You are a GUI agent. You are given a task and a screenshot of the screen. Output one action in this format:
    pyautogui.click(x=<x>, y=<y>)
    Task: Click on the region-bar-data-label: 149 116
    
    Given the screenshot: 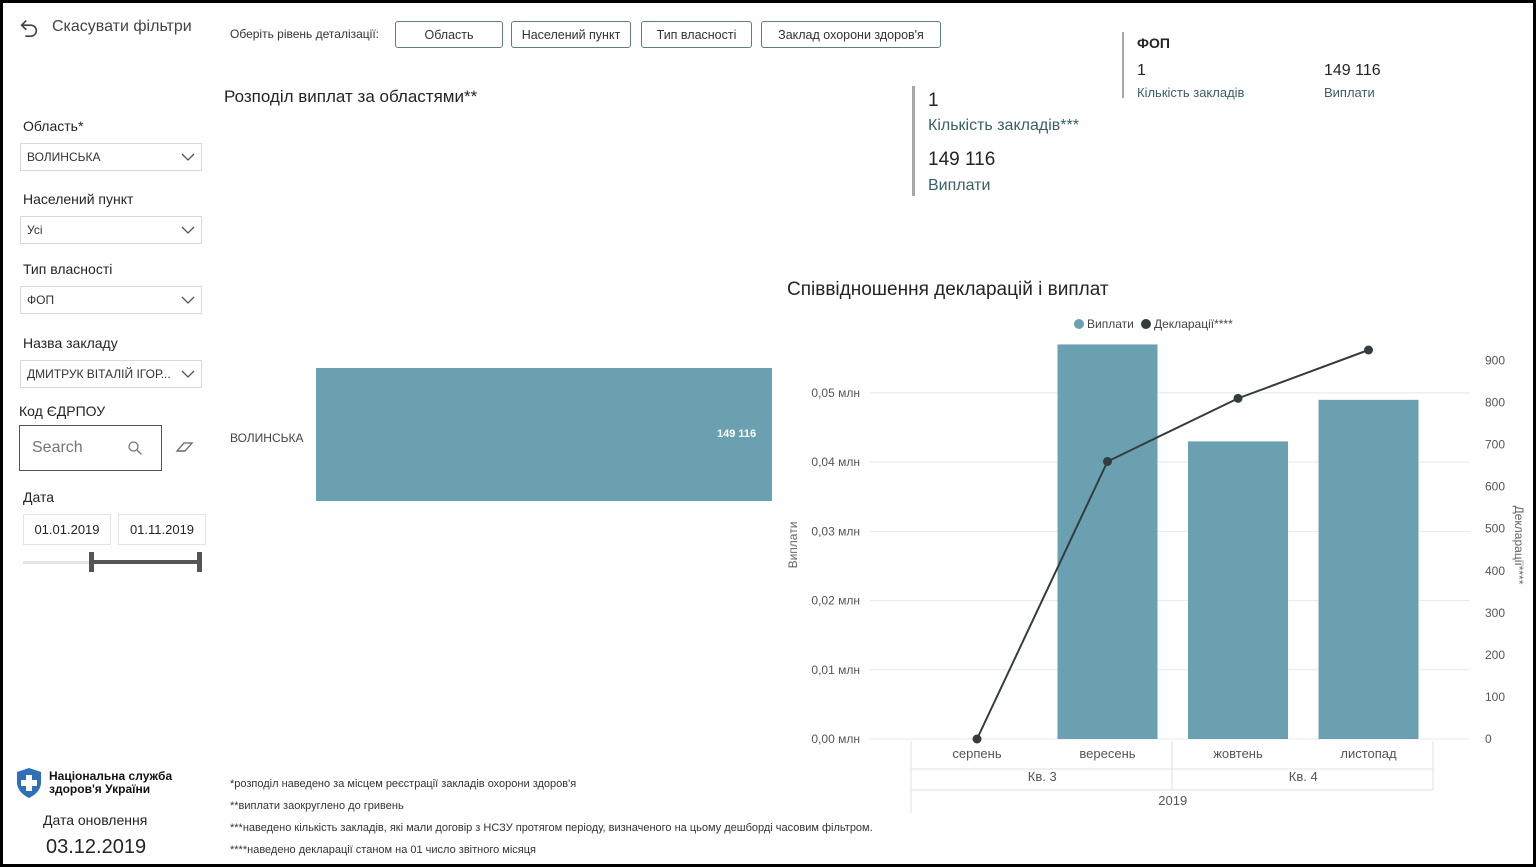 What is the action you would take?
    pyautogui.click(x=737, y=434)
    